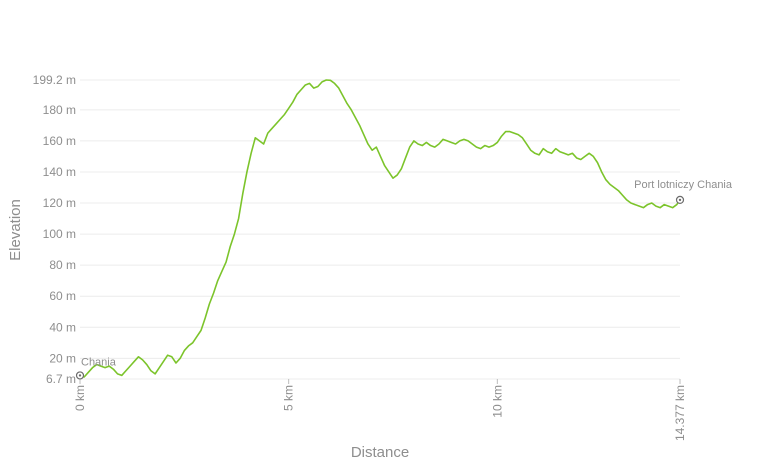 Image resolution: width=760 pixels, height=460 pixels. I want to click on y-tick-label: 180 m, so click(59, 110).